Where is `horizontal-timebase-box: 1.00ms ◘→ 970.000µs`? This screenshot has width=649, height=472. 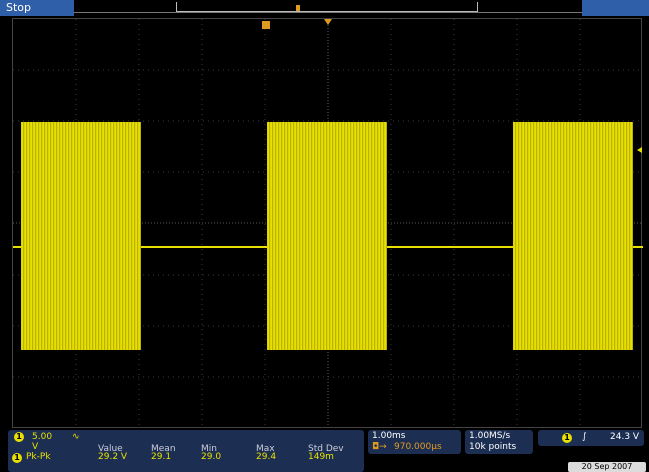 horizontal-timebase-box: 1.00ms ◘→ 970.000µs is located at coordinates (414, 442).